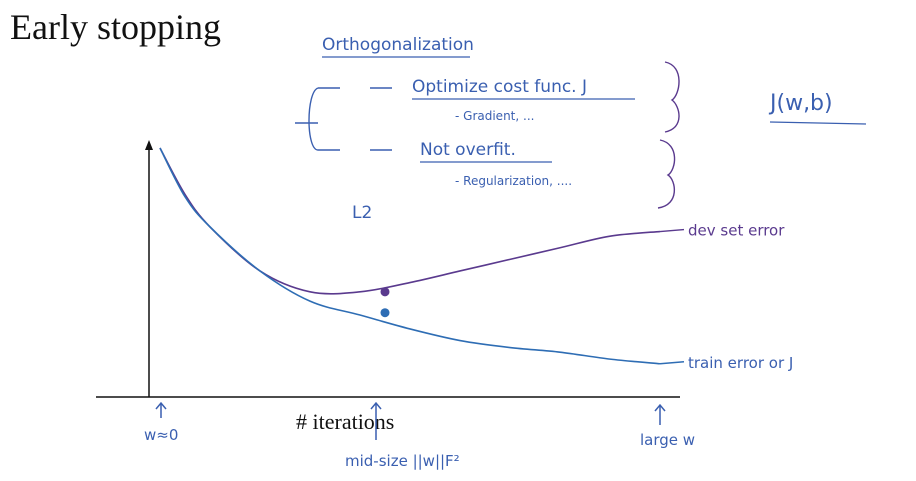 This screenshot has height=481, width=916. Describe the element at coordinates (385, 313) in the screenshot. I see `train-error-marker` at that location.